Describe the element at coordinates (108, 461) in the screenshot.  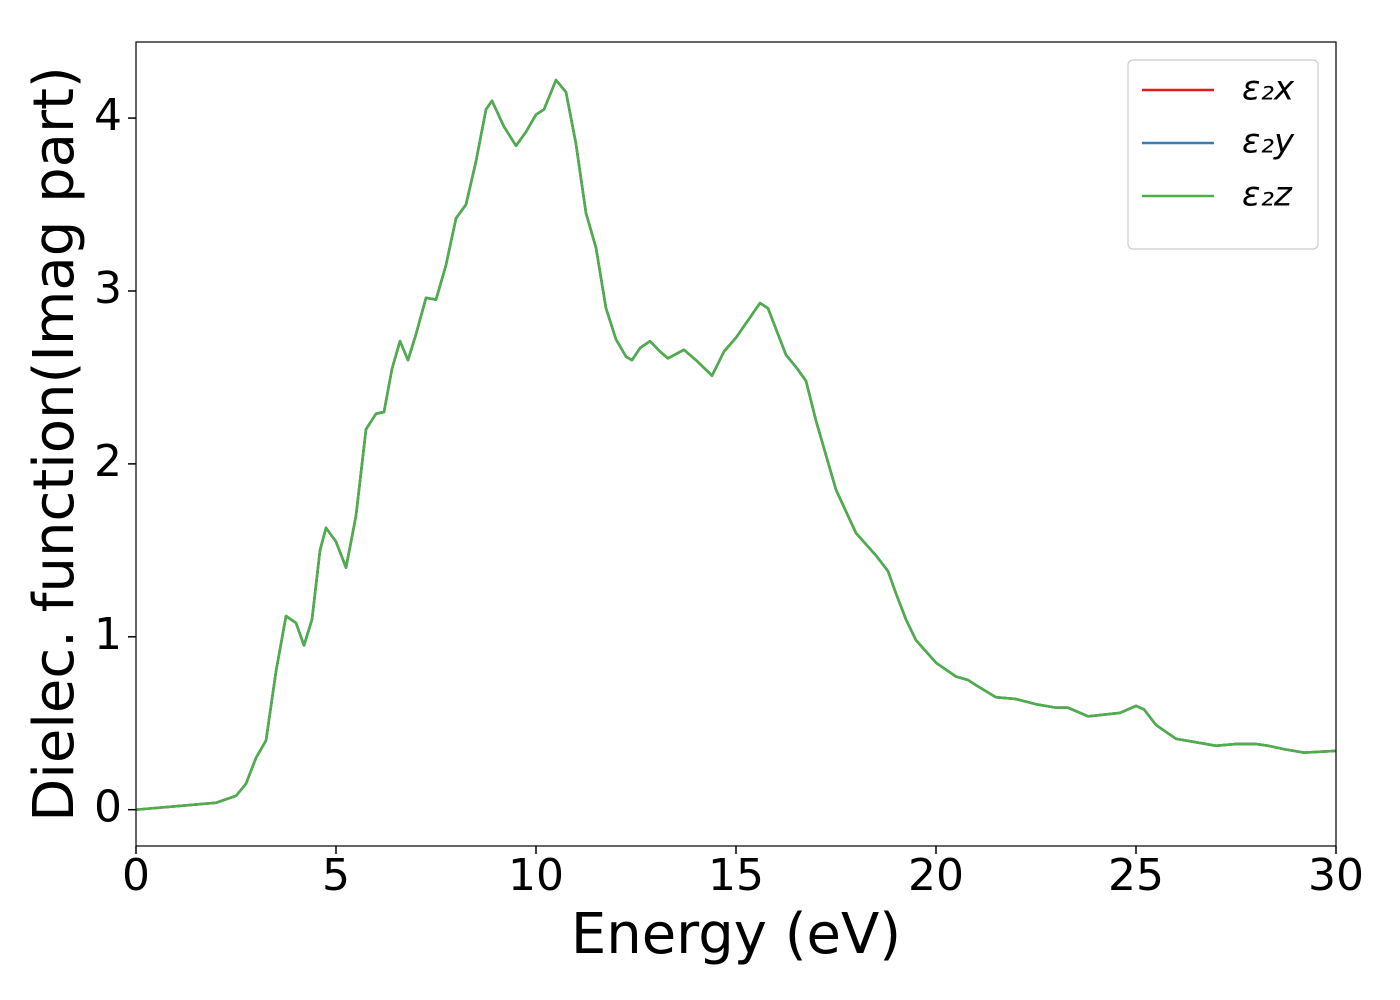
I see `y-tick-label: 2` at that location.